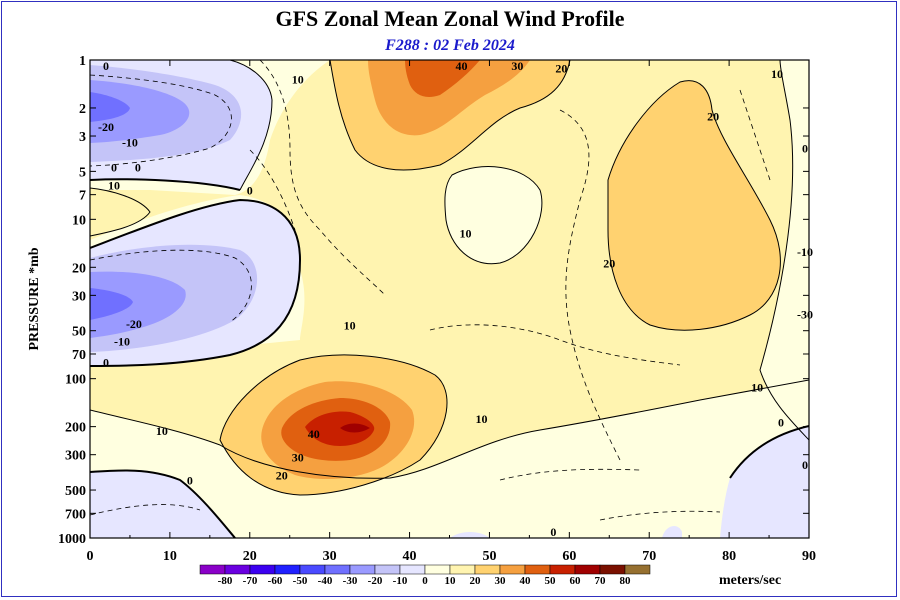 The image size is (900, 600). What do you see at coordinates (325, 581) in the screenshot?
I see `colorbar-level-label: -40` at bounding box center [325, 581].